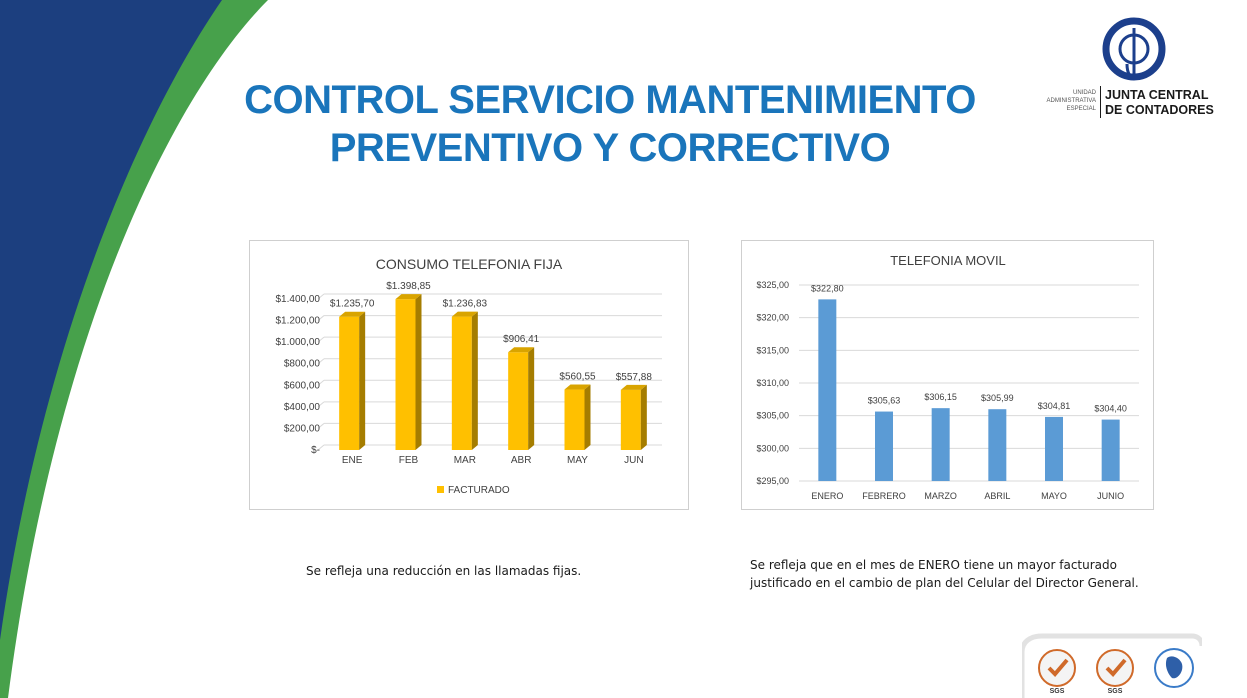  What do you see at coordinates (884, 401) in the screenshot?
I see `data-label: $305,63` at bounding box center [884, 401].